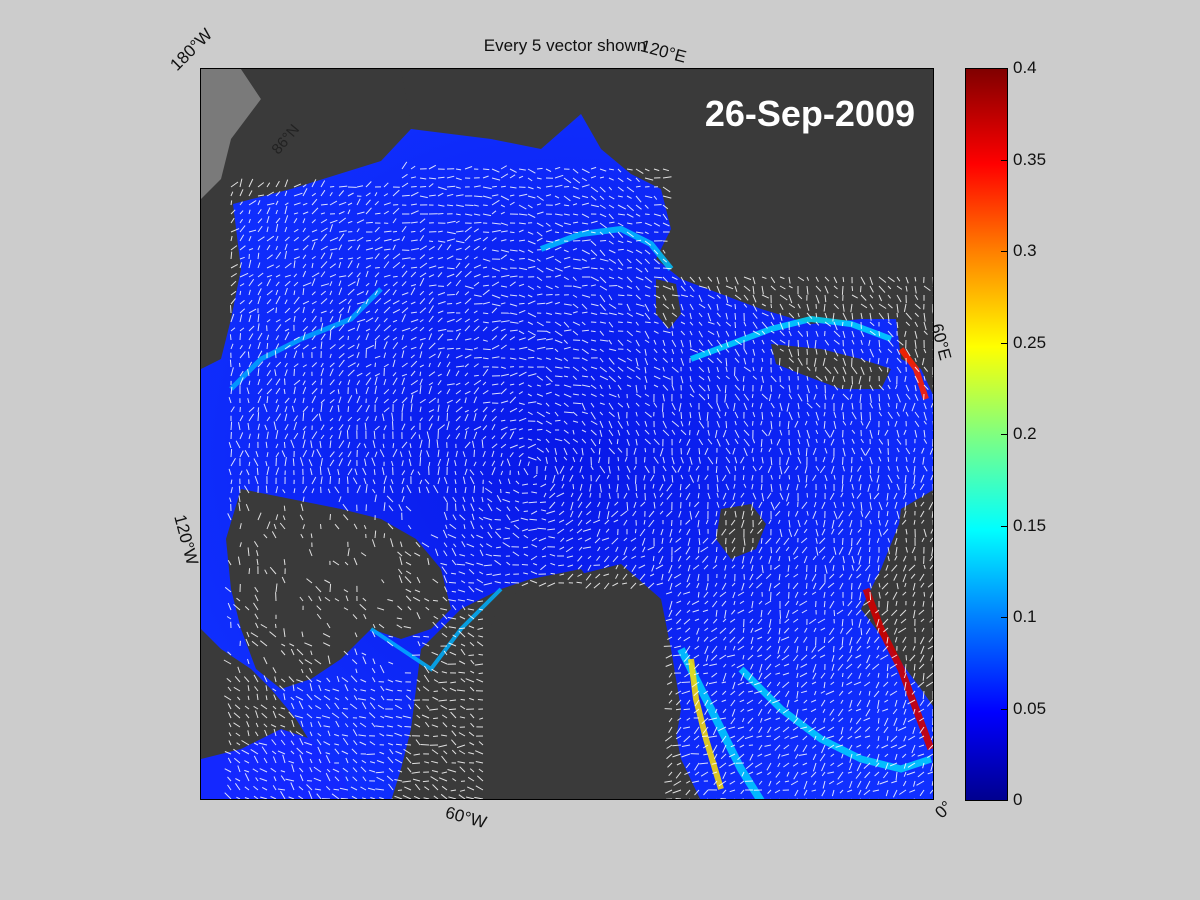  I want to click on colorbar-tick-mark, so click(1004, 160).